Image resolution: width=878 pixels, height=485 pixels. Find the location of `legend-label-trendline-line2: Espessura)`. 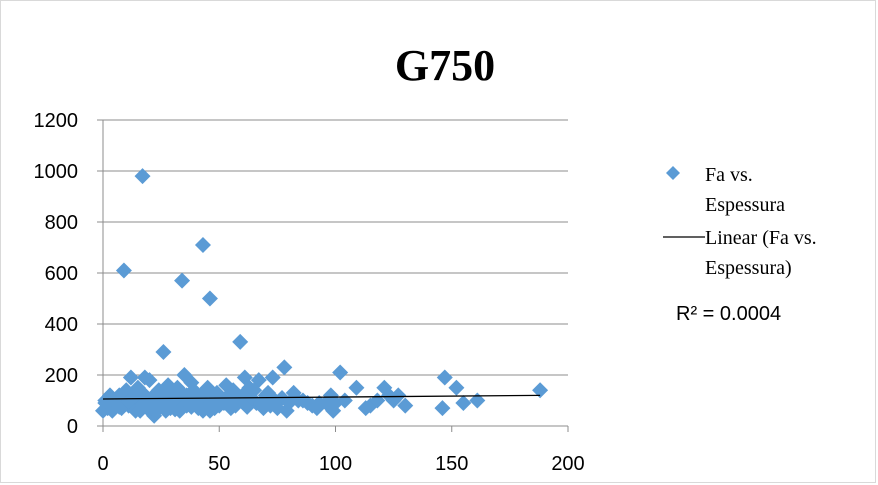

legend-label-trendline-line2: Espessura) is located at coordinates (748, 268).